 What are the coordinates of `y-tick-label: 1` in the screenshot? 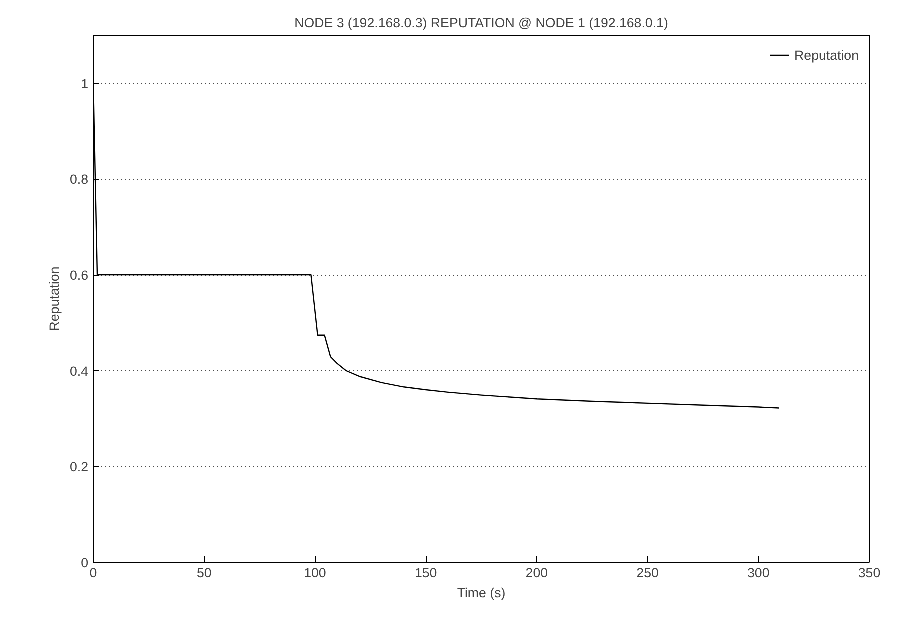 It's located at (85, 84).